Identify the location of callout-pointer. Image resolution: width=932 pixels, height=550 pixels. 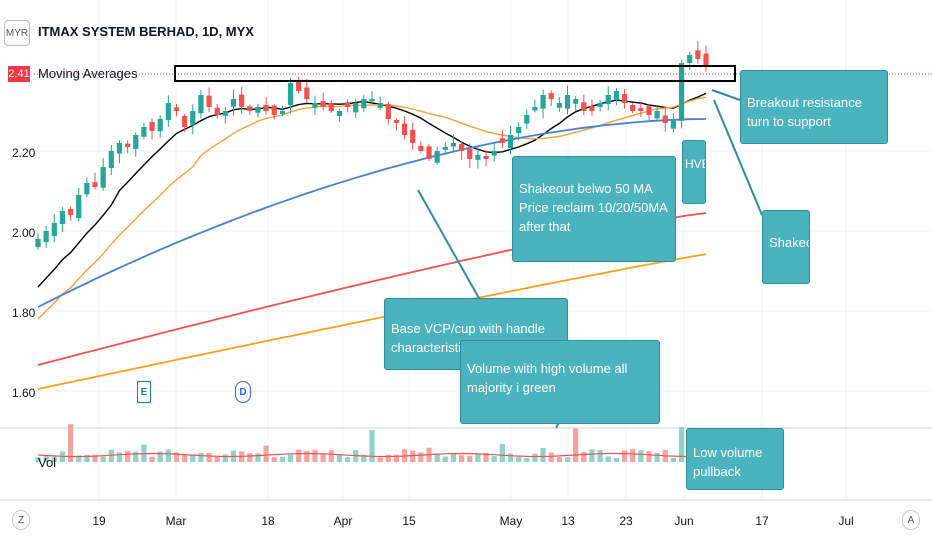
(449, 245).